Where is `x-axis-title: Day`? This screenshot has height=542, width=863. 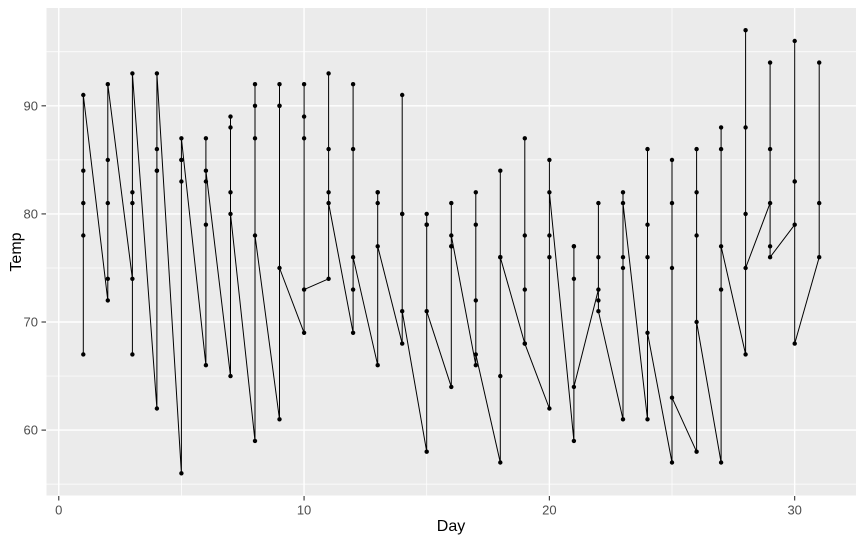 x-axis-title: Day is located at coordinates (451, 526).